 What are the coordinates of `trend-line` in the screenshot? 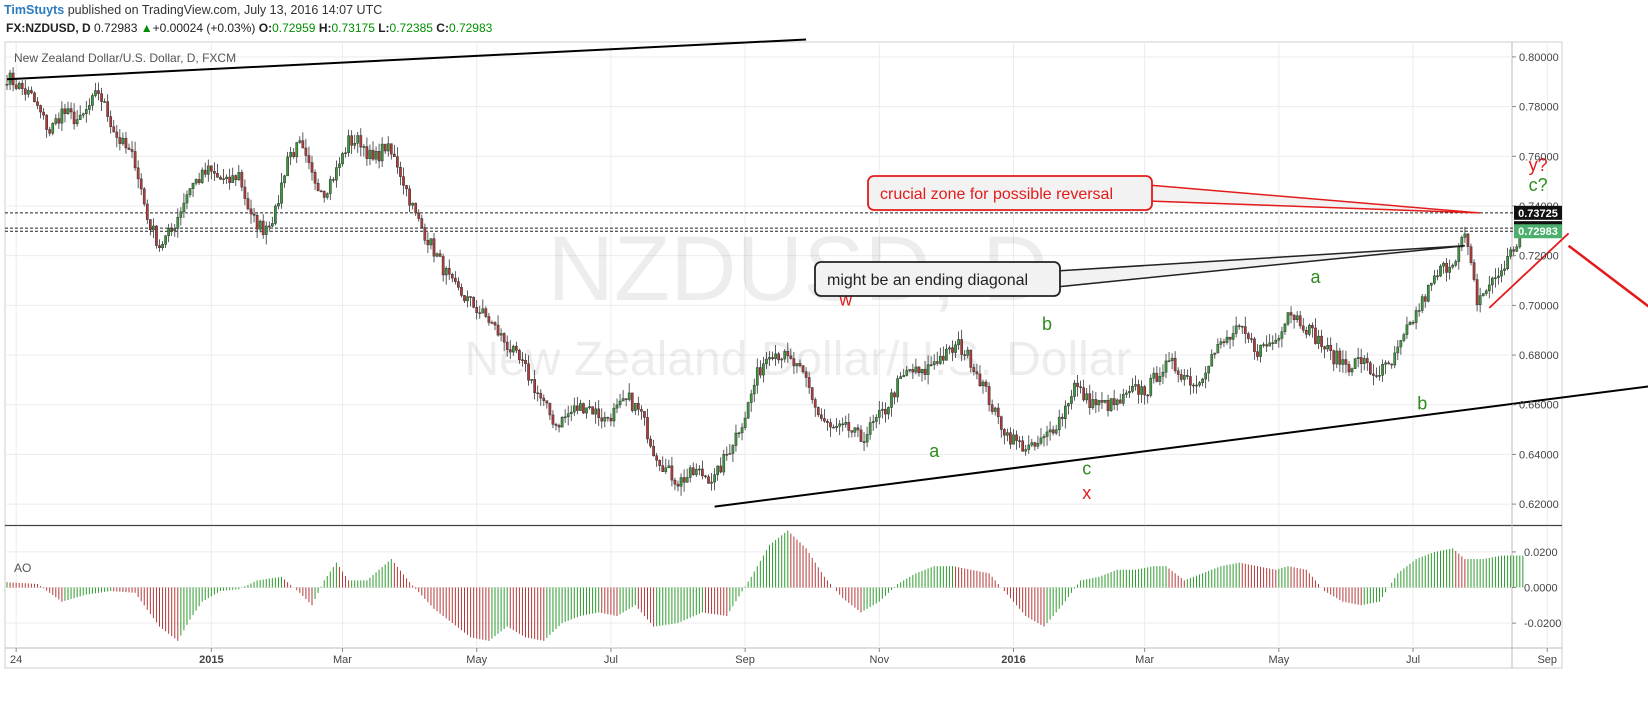 It's located at (1181, 446).